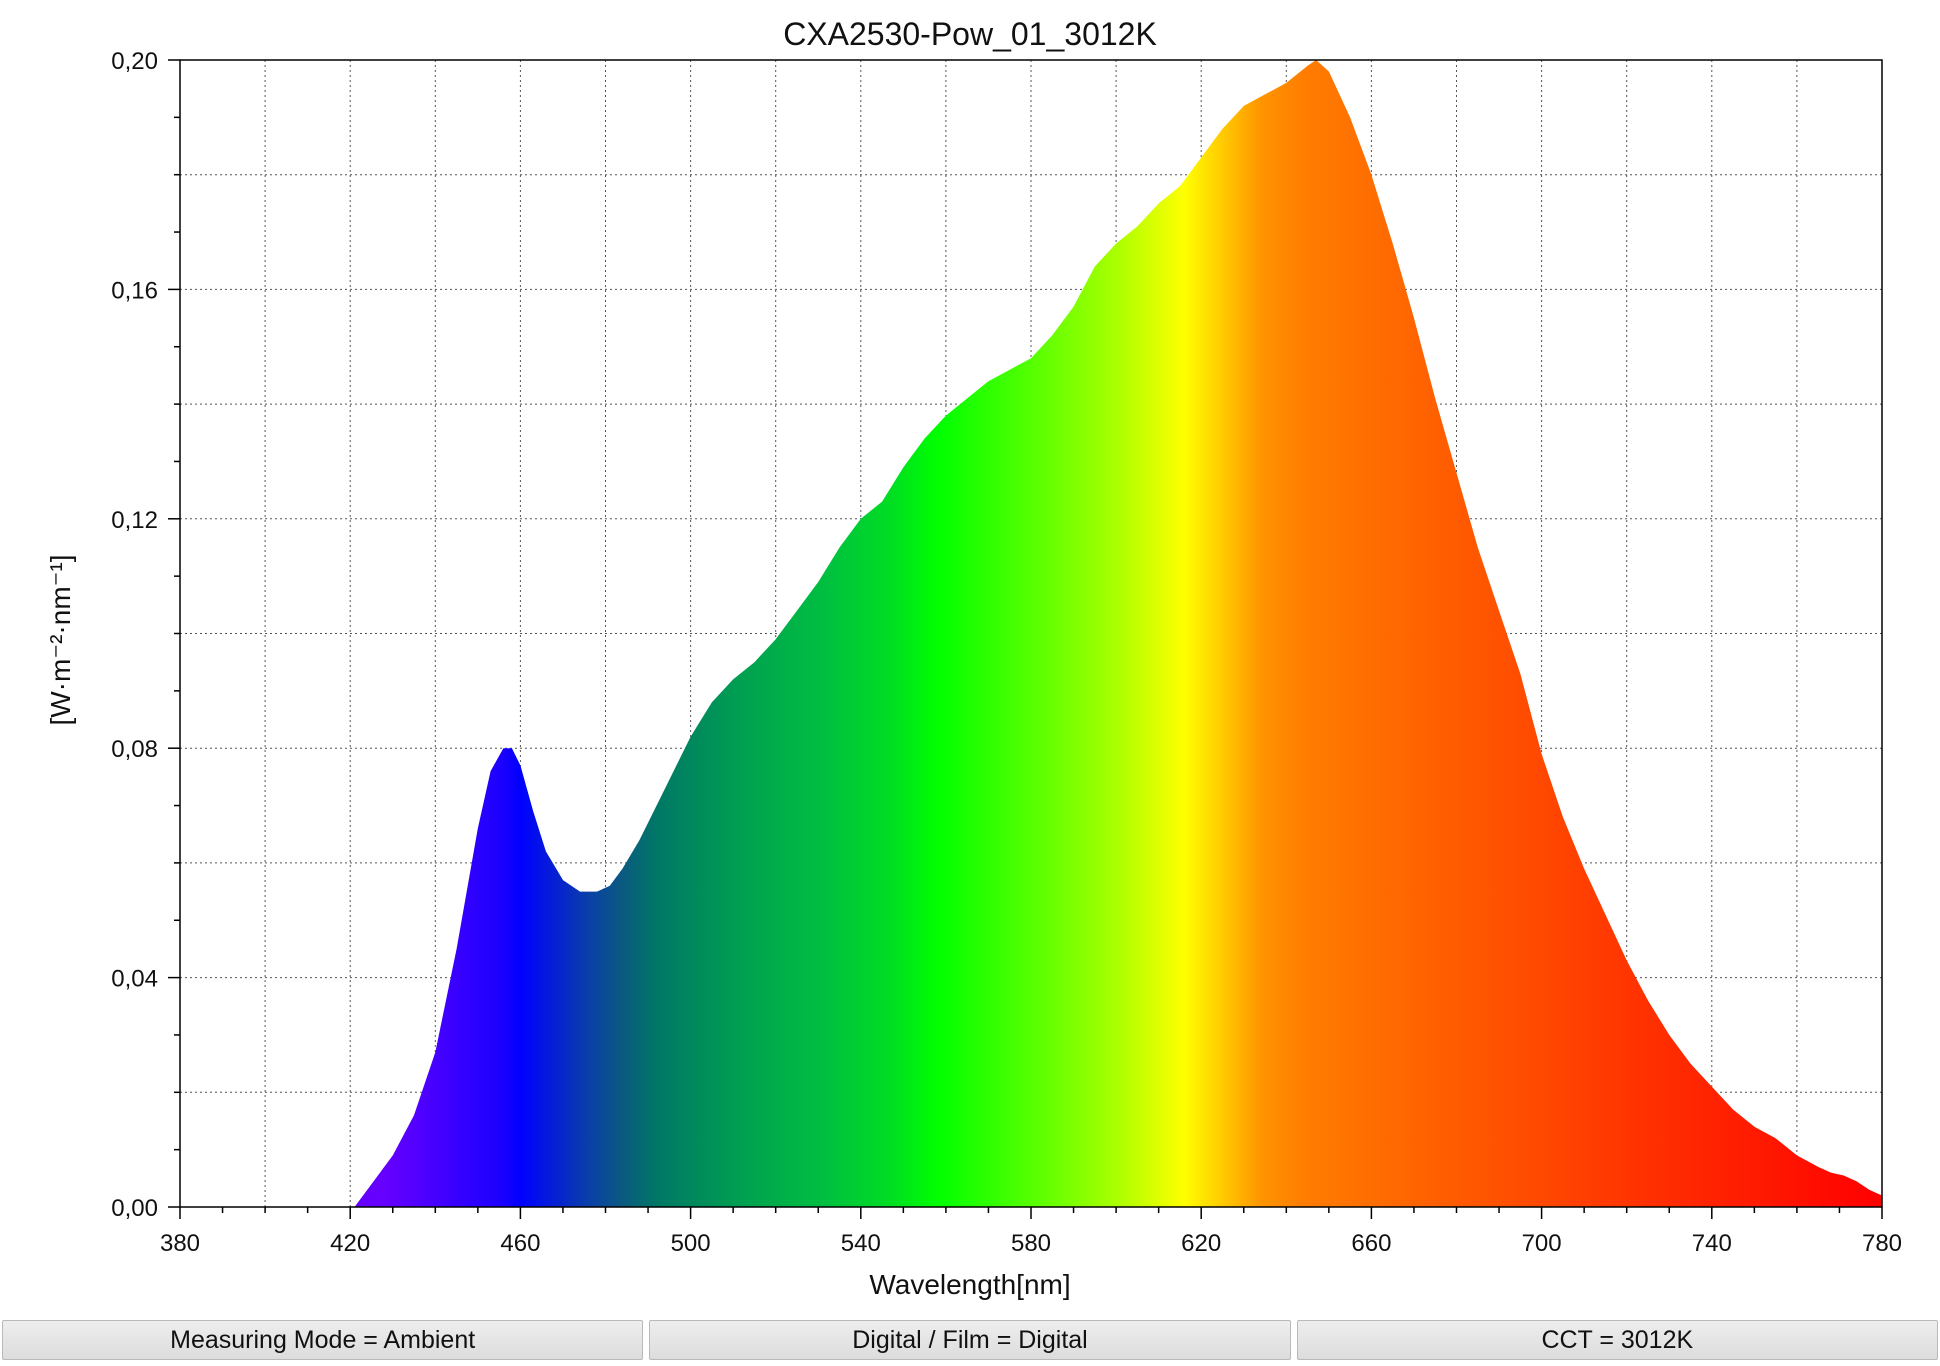 The height and width of the screenshot is (1366, 1940). I want to click on x-tick-label: 500, so click(691, 1243).